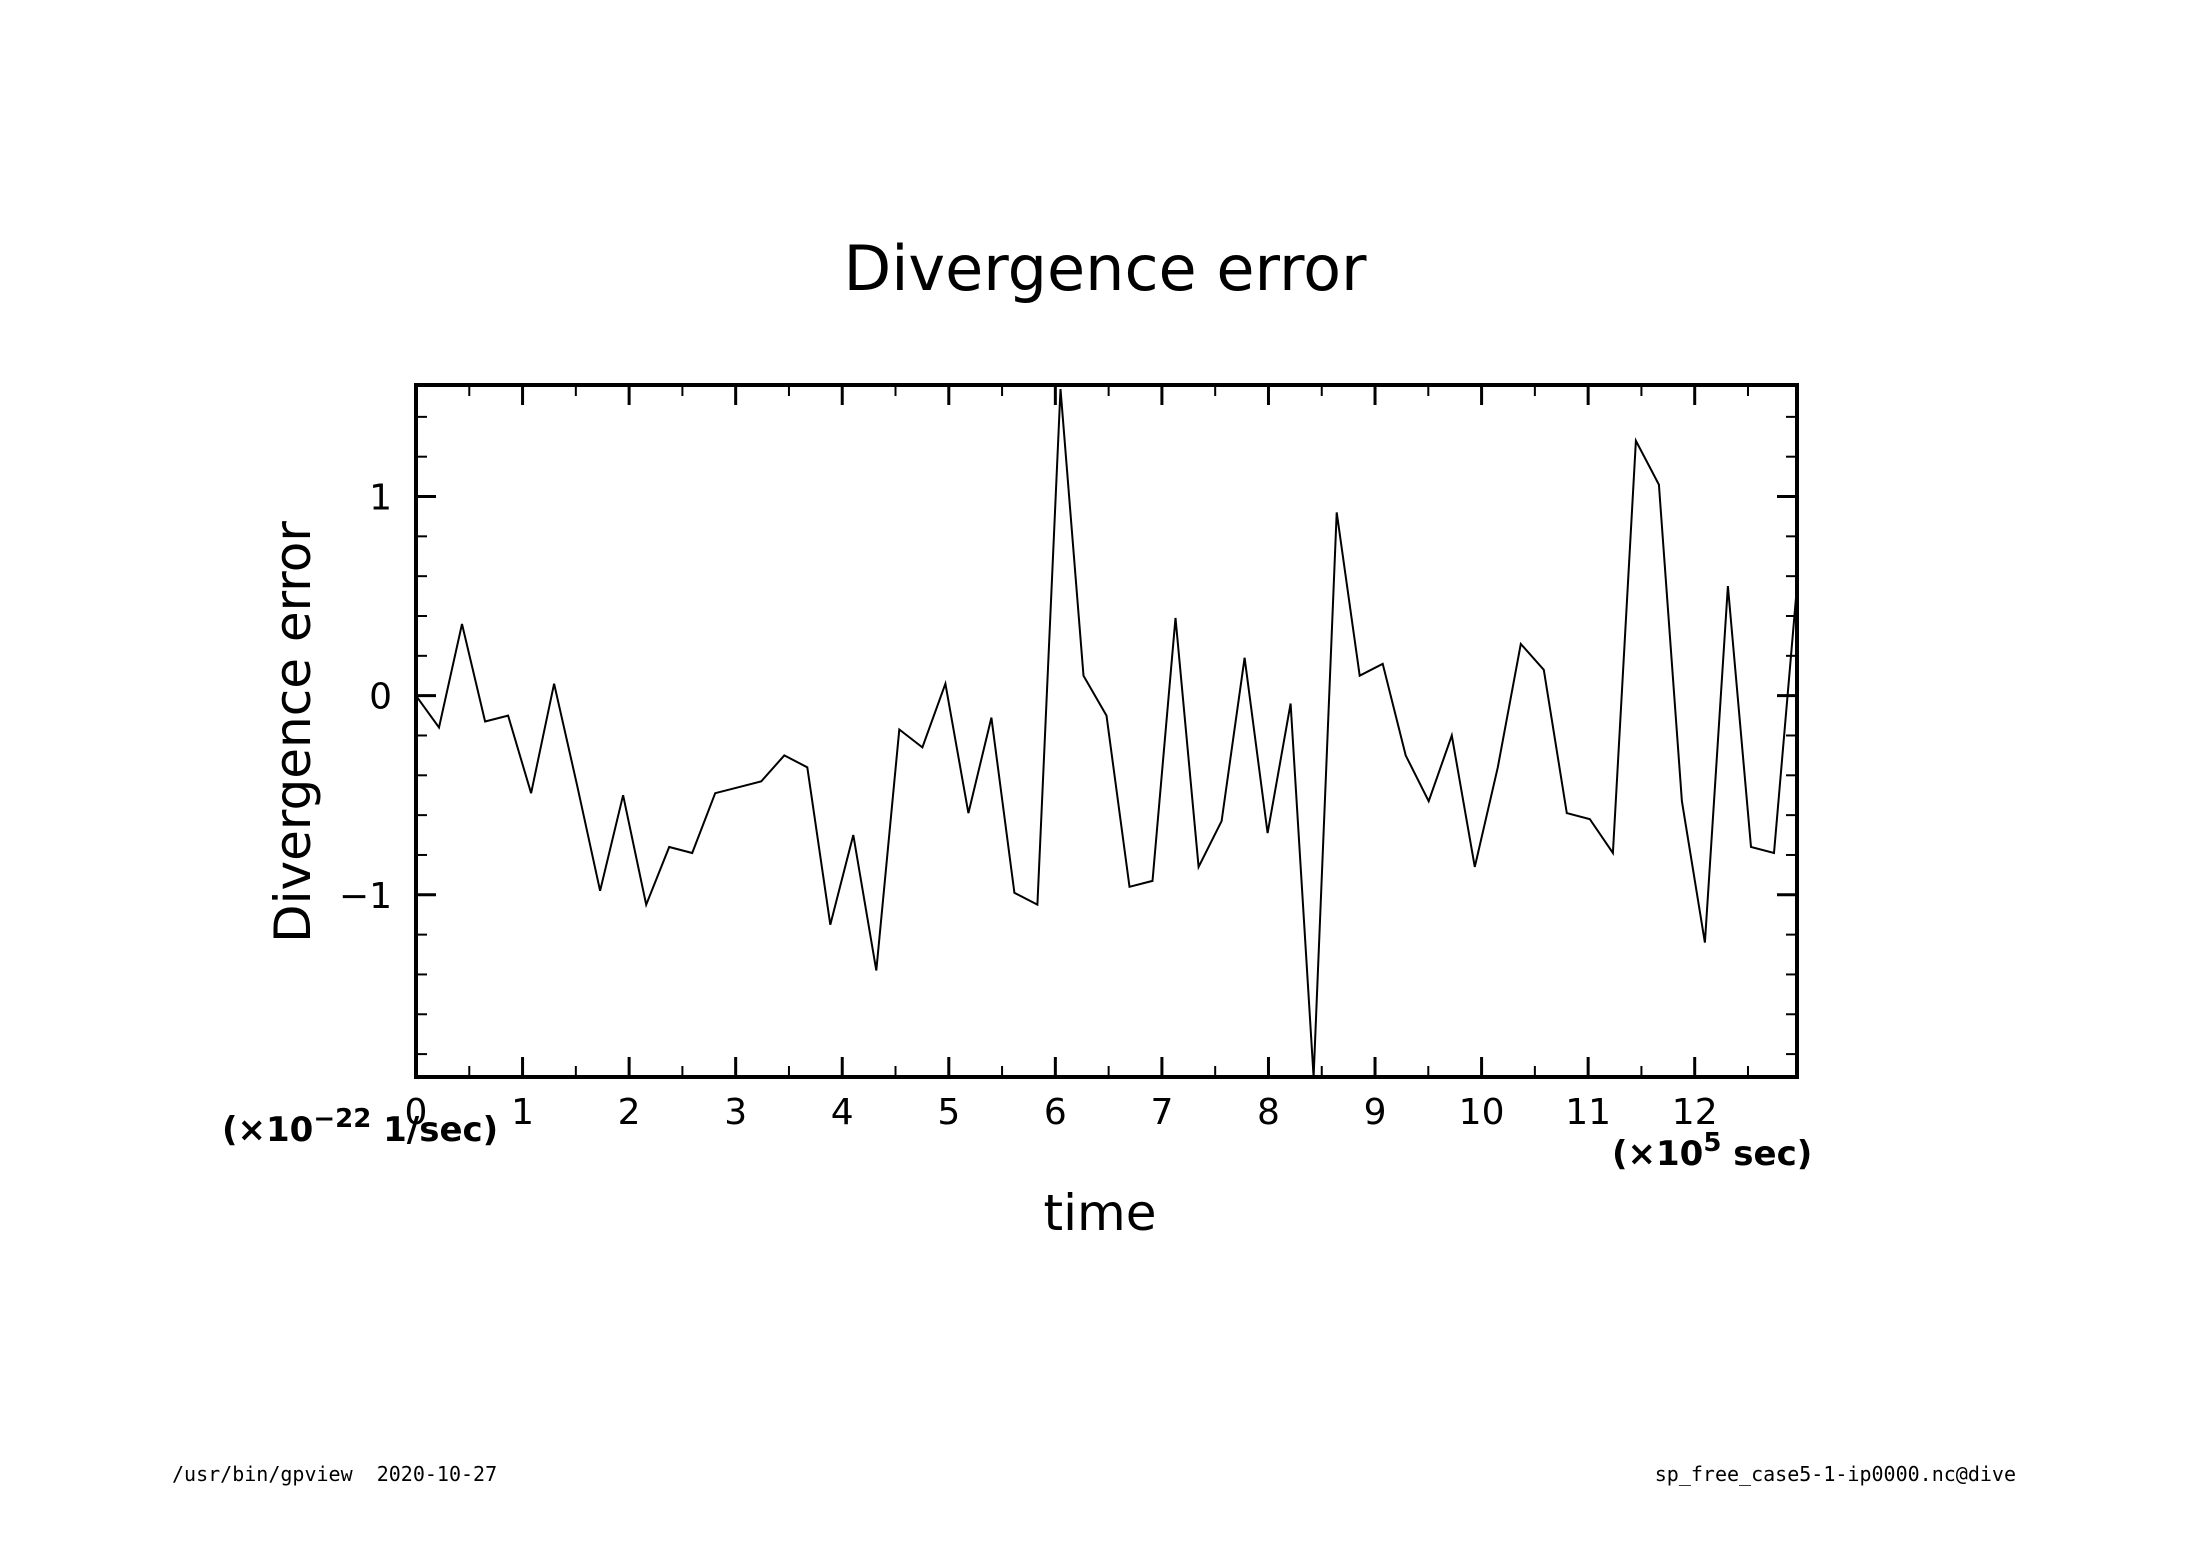  I want to click on x-unit-label: (×105 sec), so click(1712, 1151).